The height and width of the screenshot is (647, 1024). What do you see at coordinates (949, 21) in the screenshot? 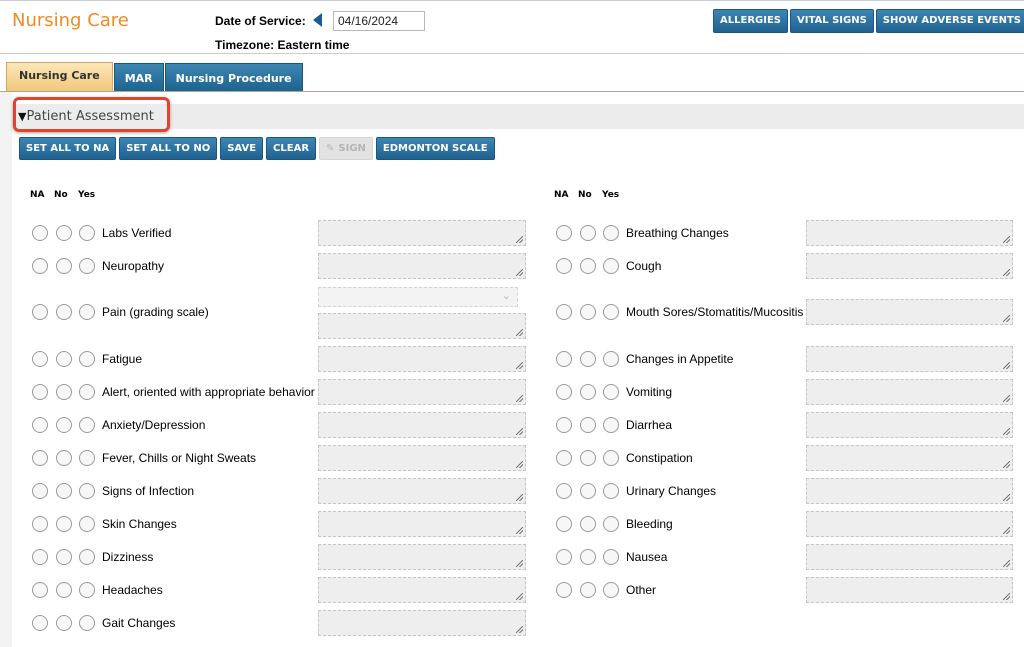
I see `show-adverse-events-button: SHOW ADVERSE EVENTS` at bounding box center [949, 21].